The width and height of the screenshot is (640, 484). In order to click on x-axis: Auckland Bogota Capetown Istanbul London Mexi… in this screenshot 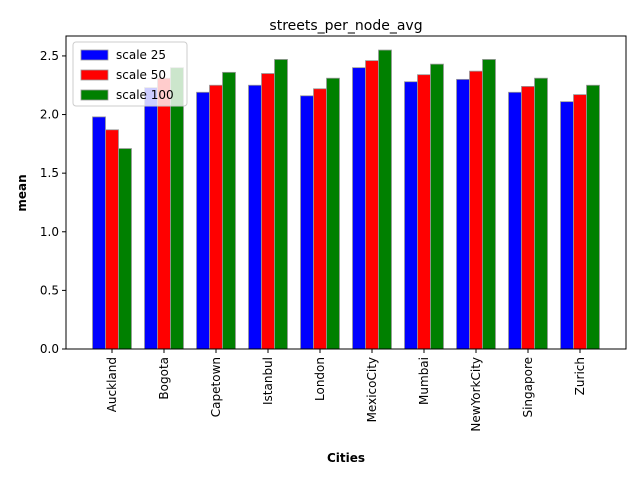, I will do `click(346, 390)`.